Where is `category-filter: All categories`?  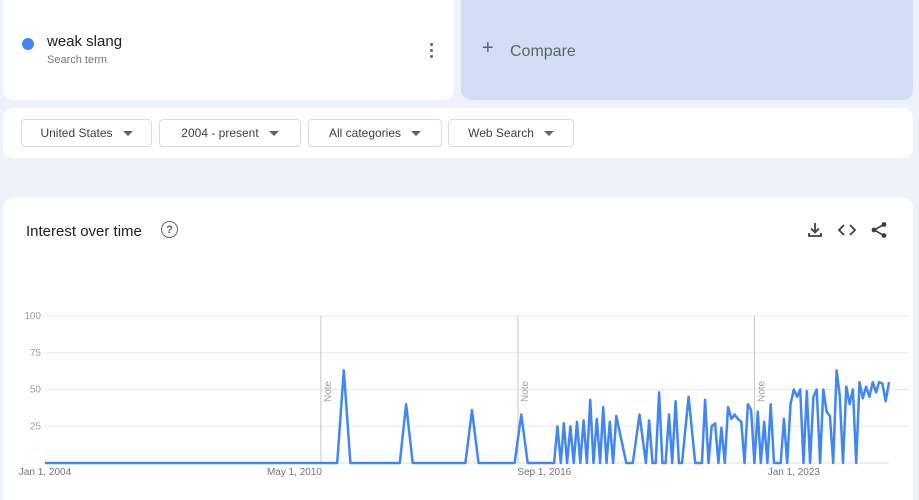 category-filter: All categories is located at coordinates (375, 133).